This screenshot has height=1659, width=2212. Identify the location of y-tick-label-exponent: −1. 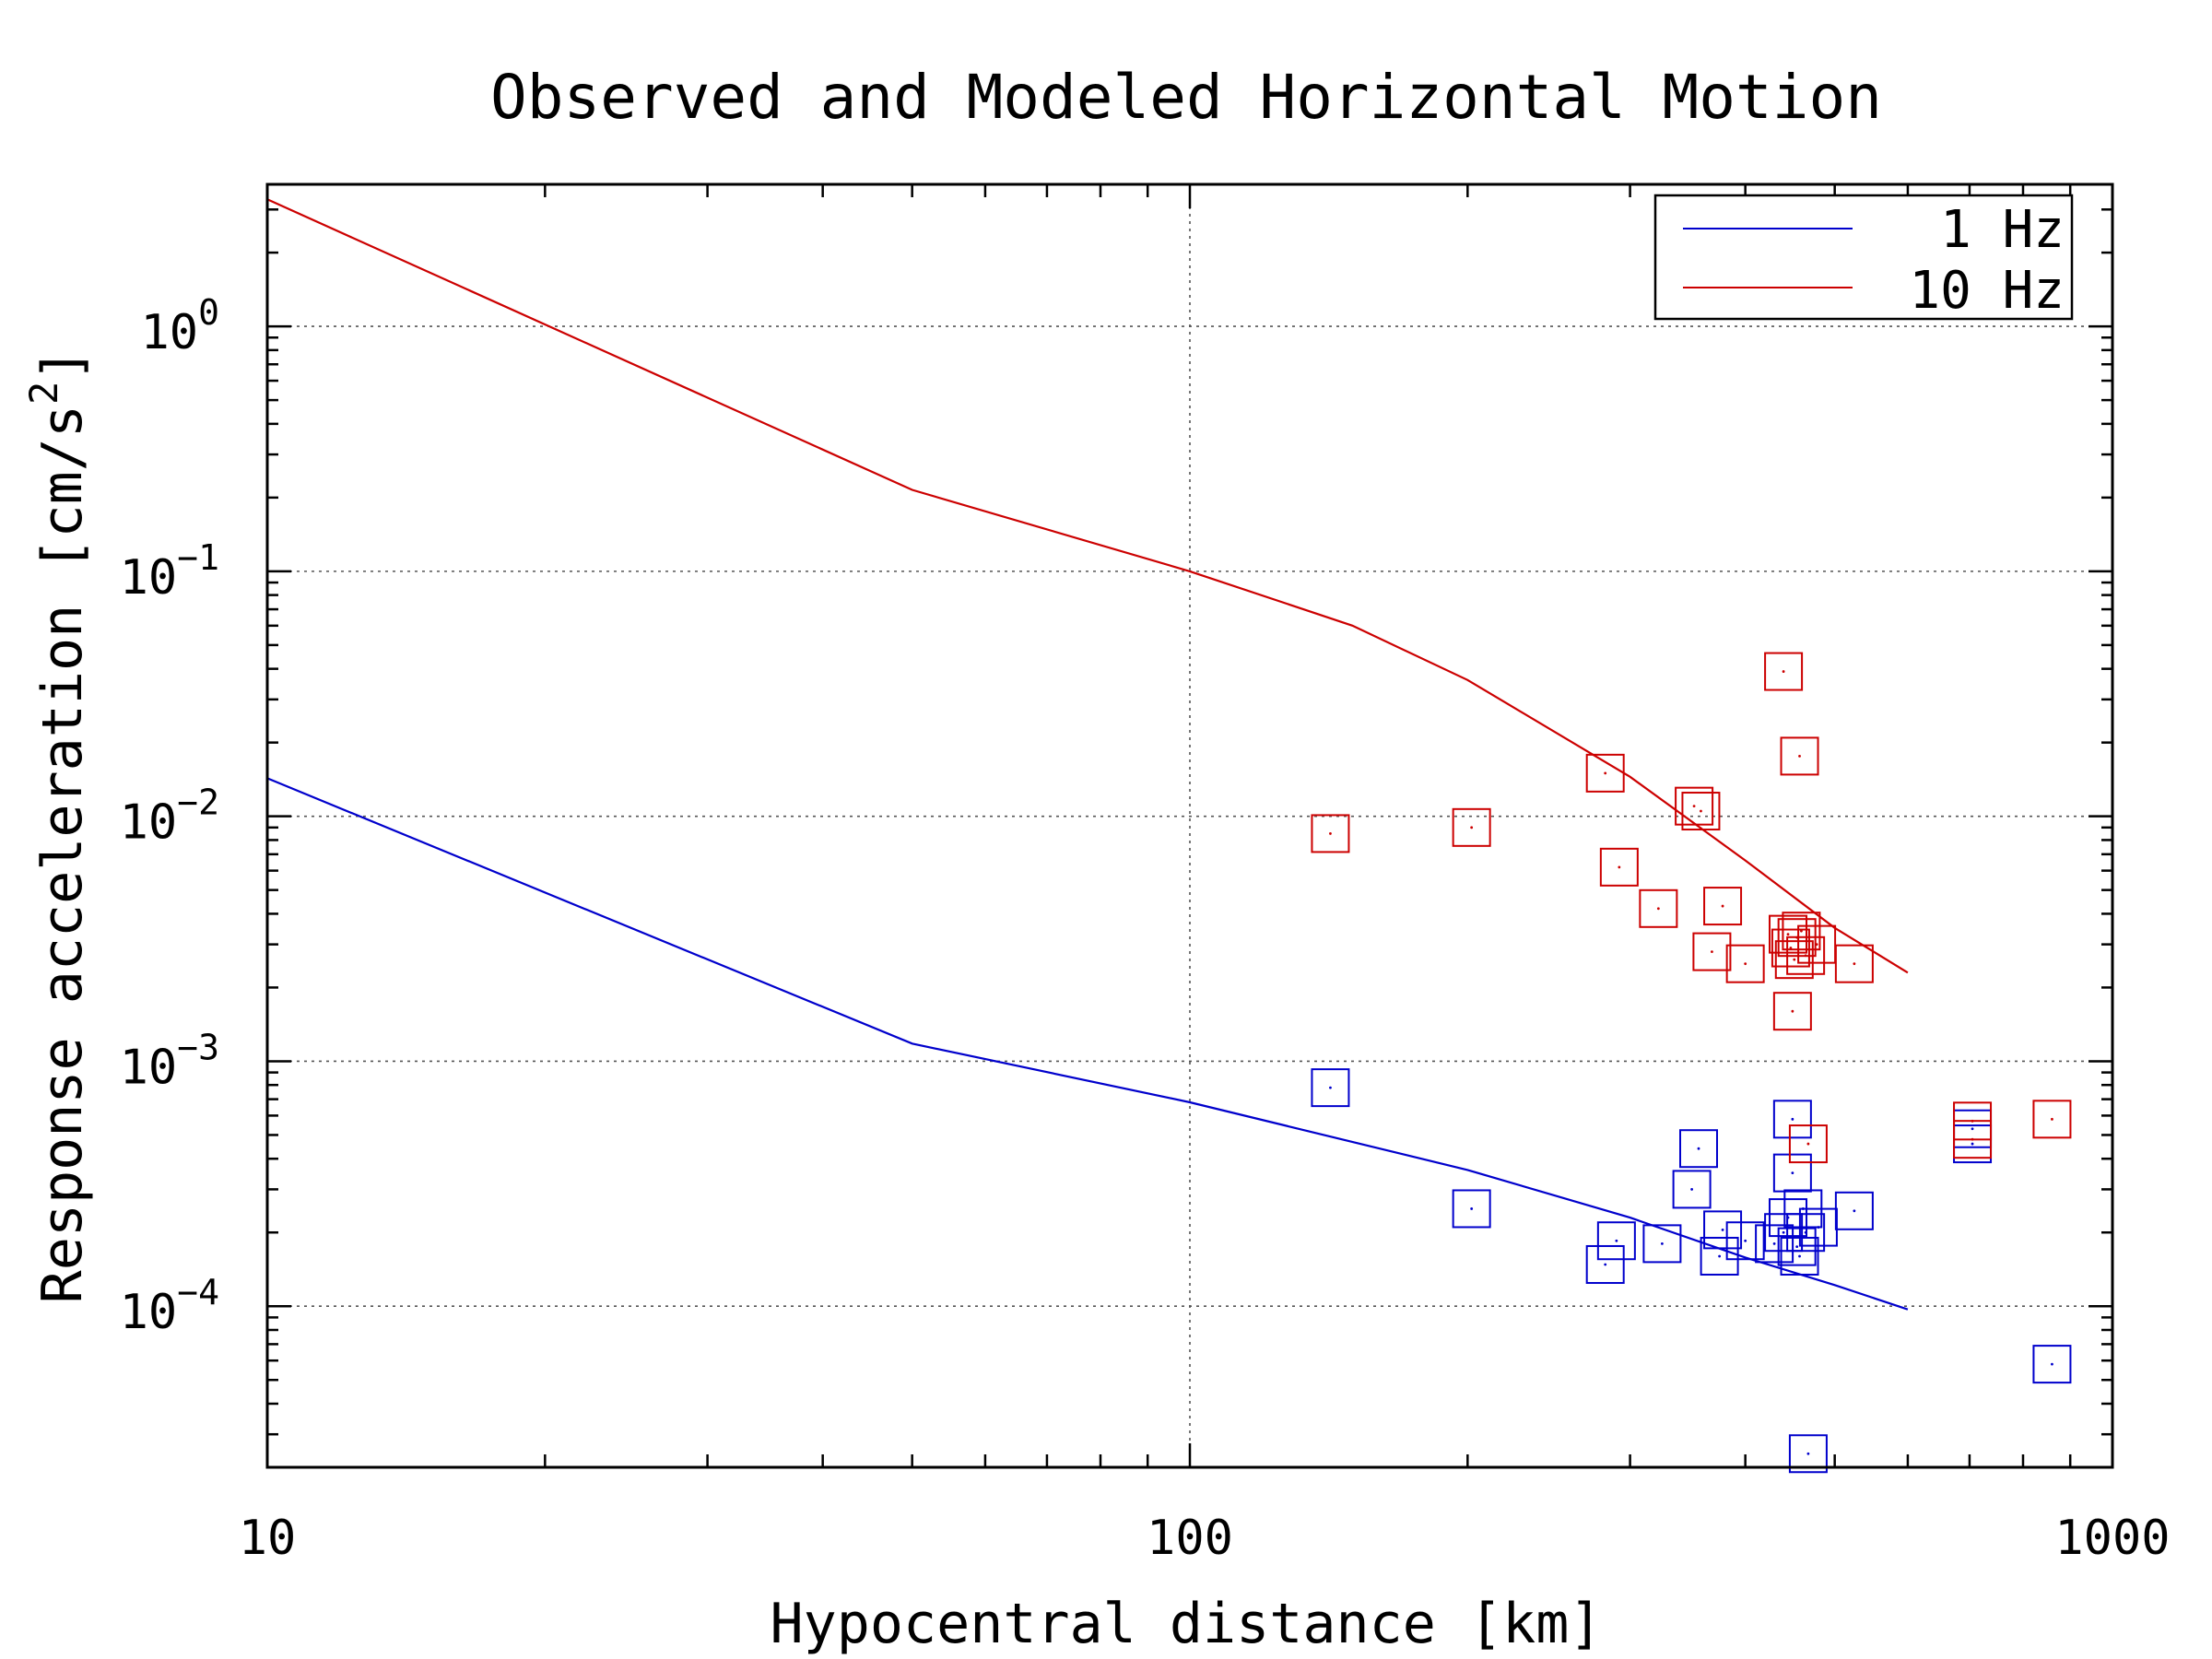
(198, 557).